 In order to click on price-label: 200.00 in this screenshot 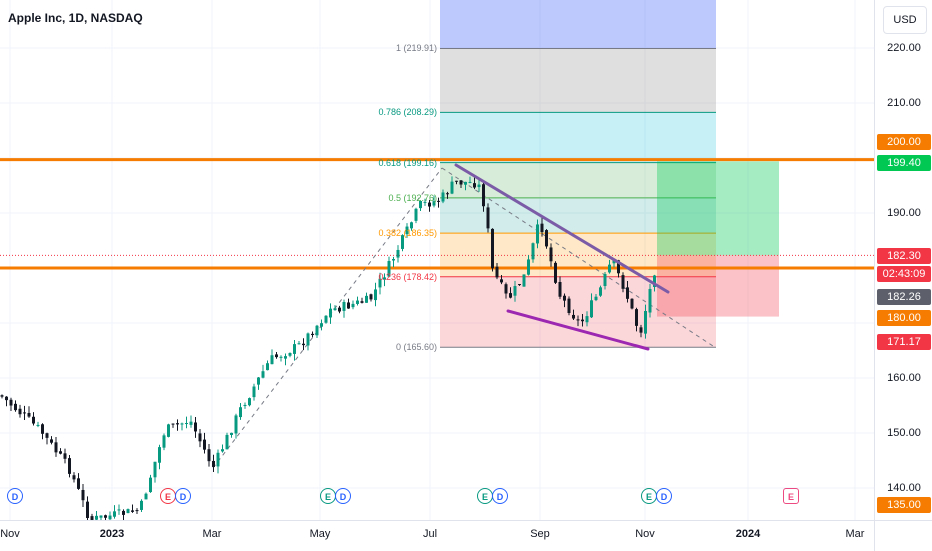, I will do `click(904, 142)`.